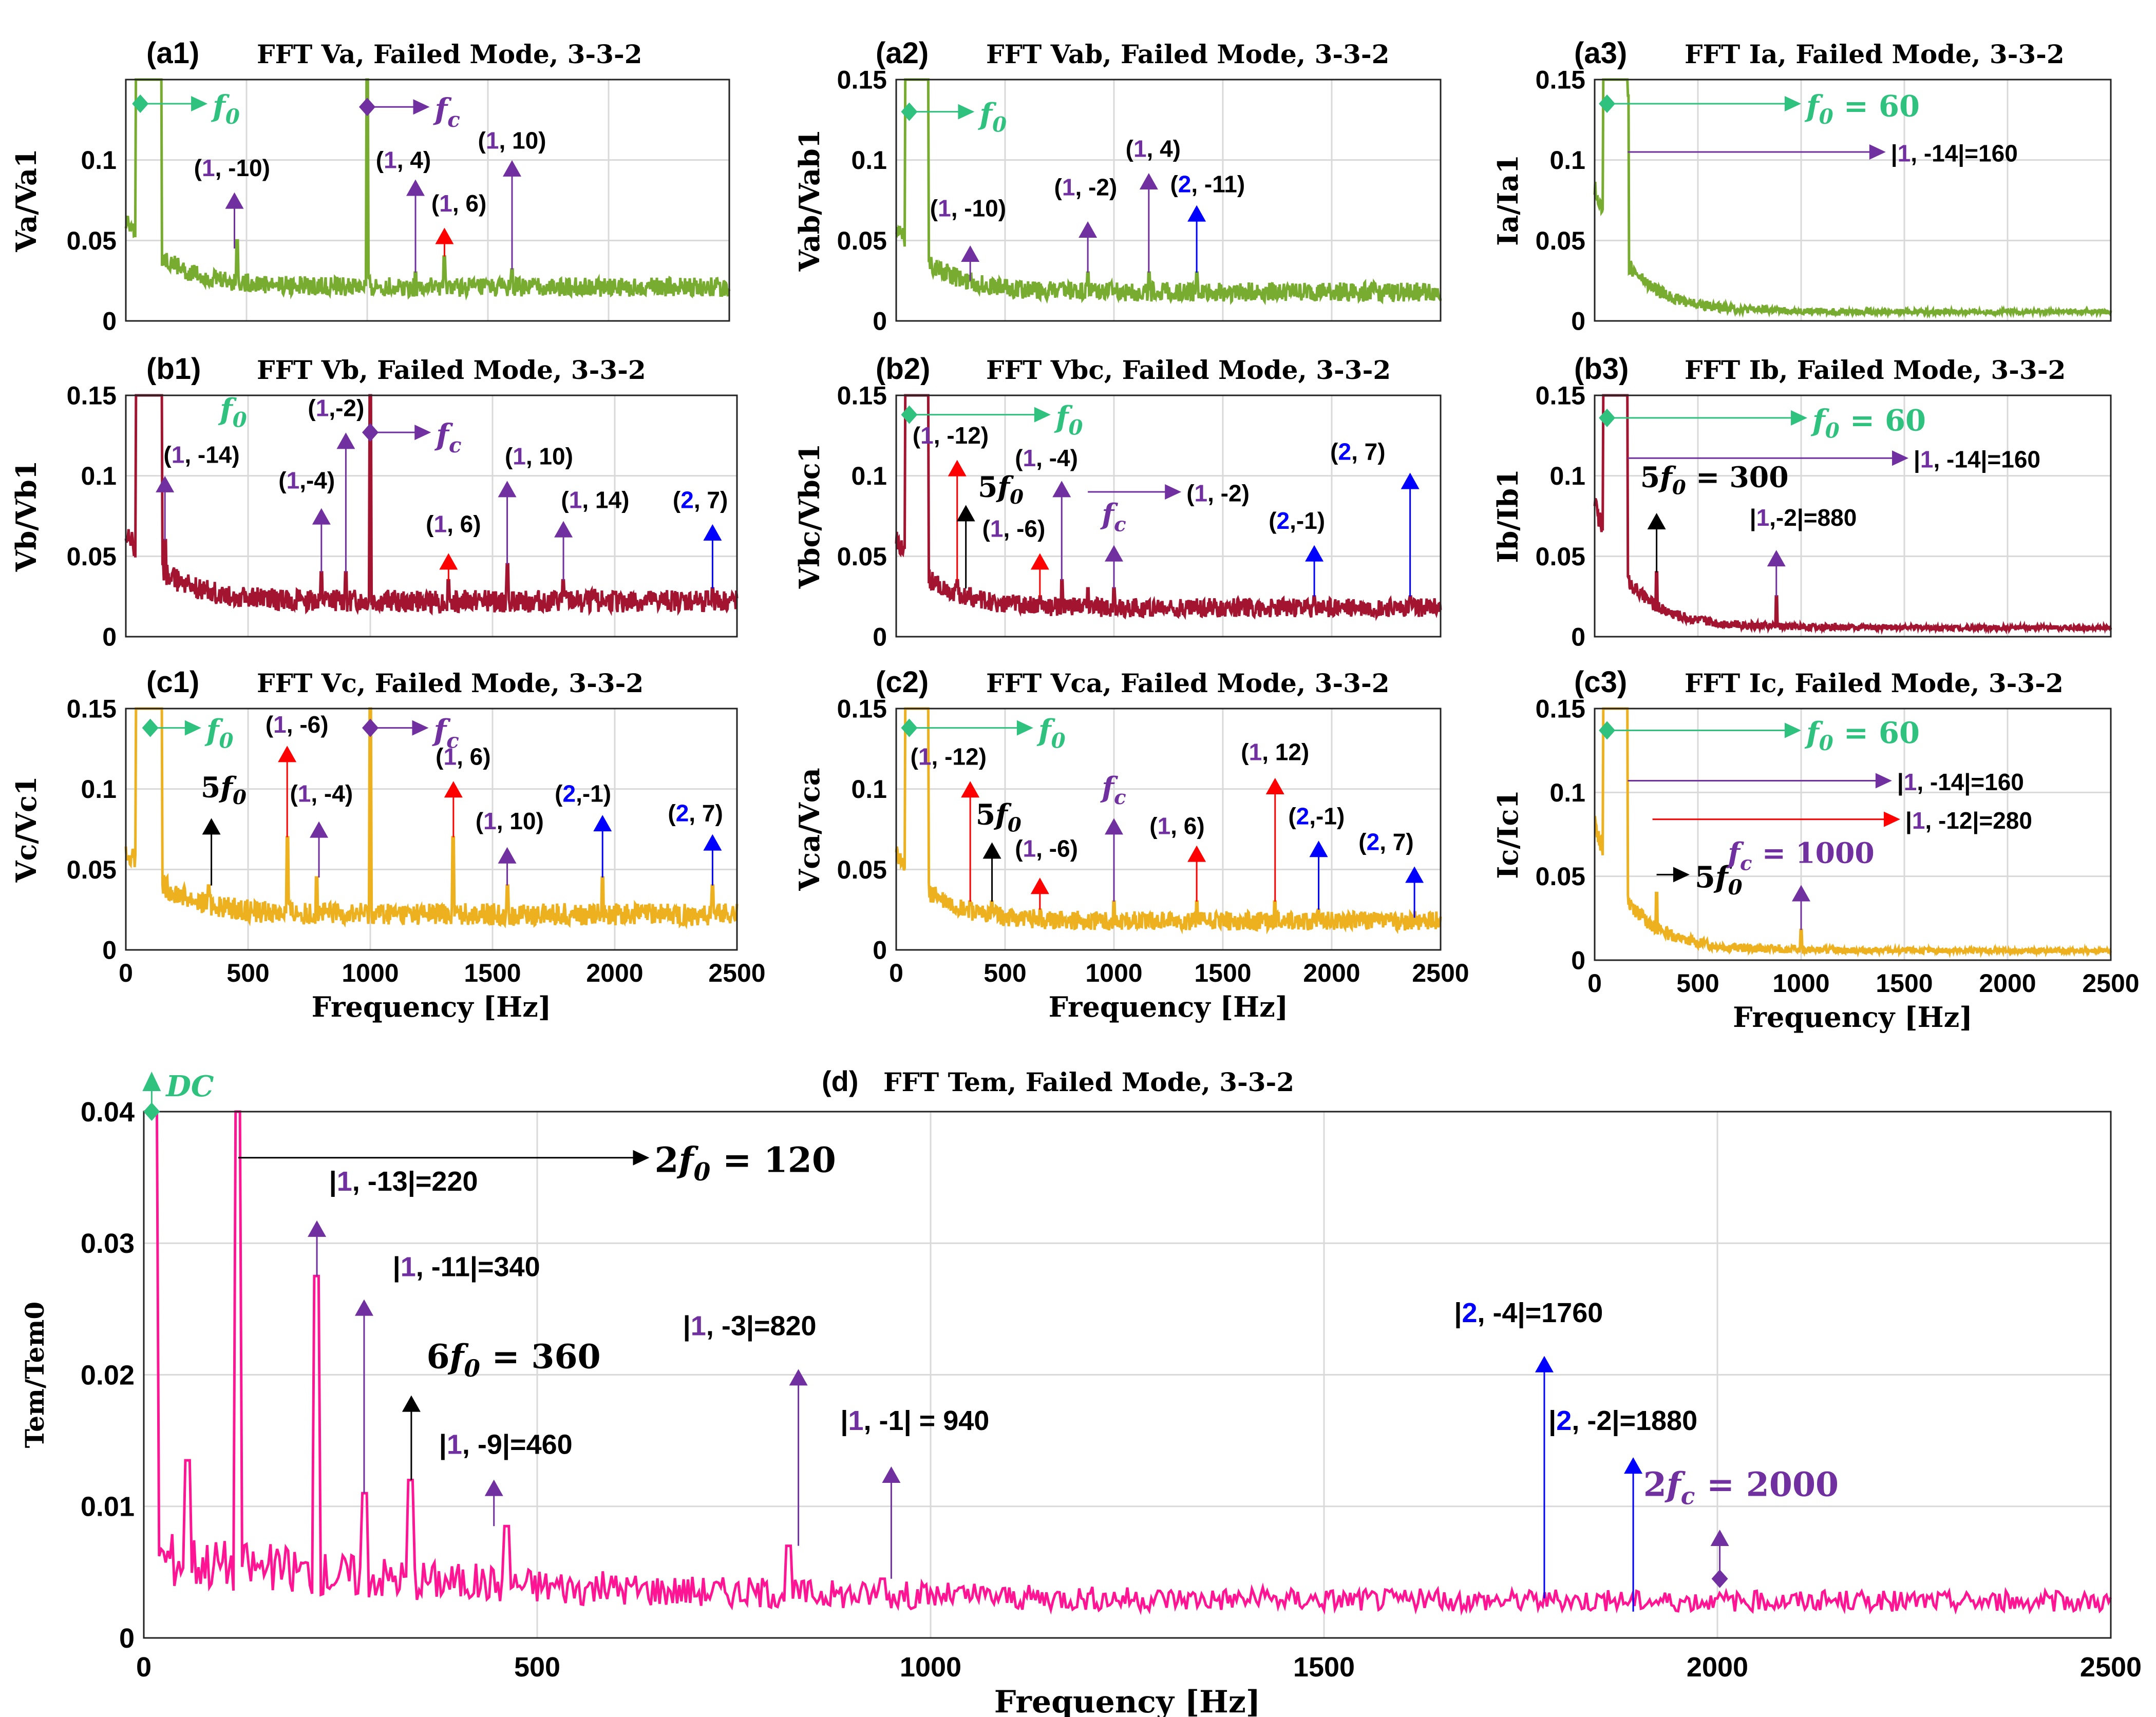 This screenshot has width=2156, height=1717. I want to click on panel-label: (c2), so click(902, 682).